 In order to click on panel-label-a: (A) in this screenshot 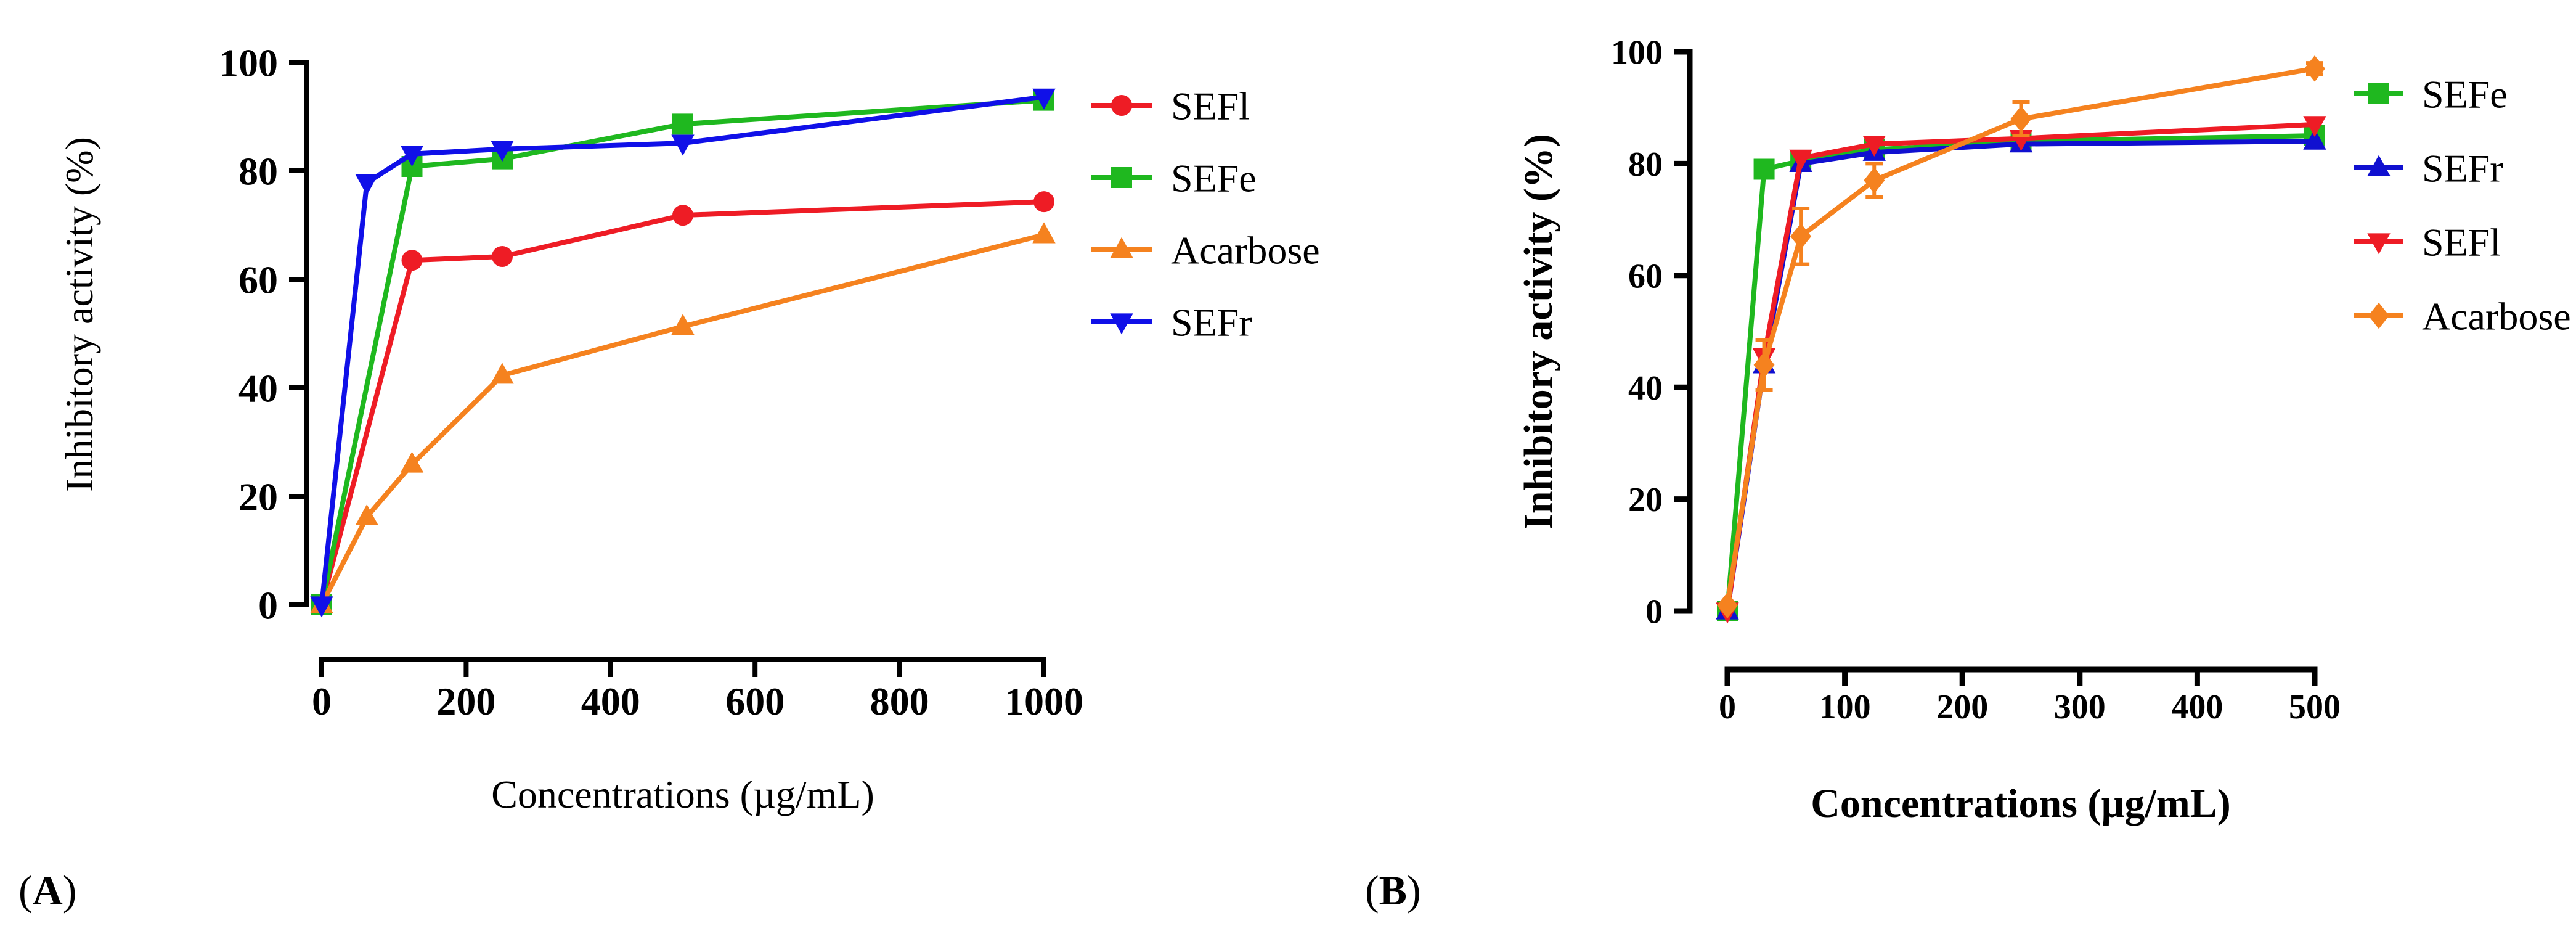, I will do `click(48, 891)`.